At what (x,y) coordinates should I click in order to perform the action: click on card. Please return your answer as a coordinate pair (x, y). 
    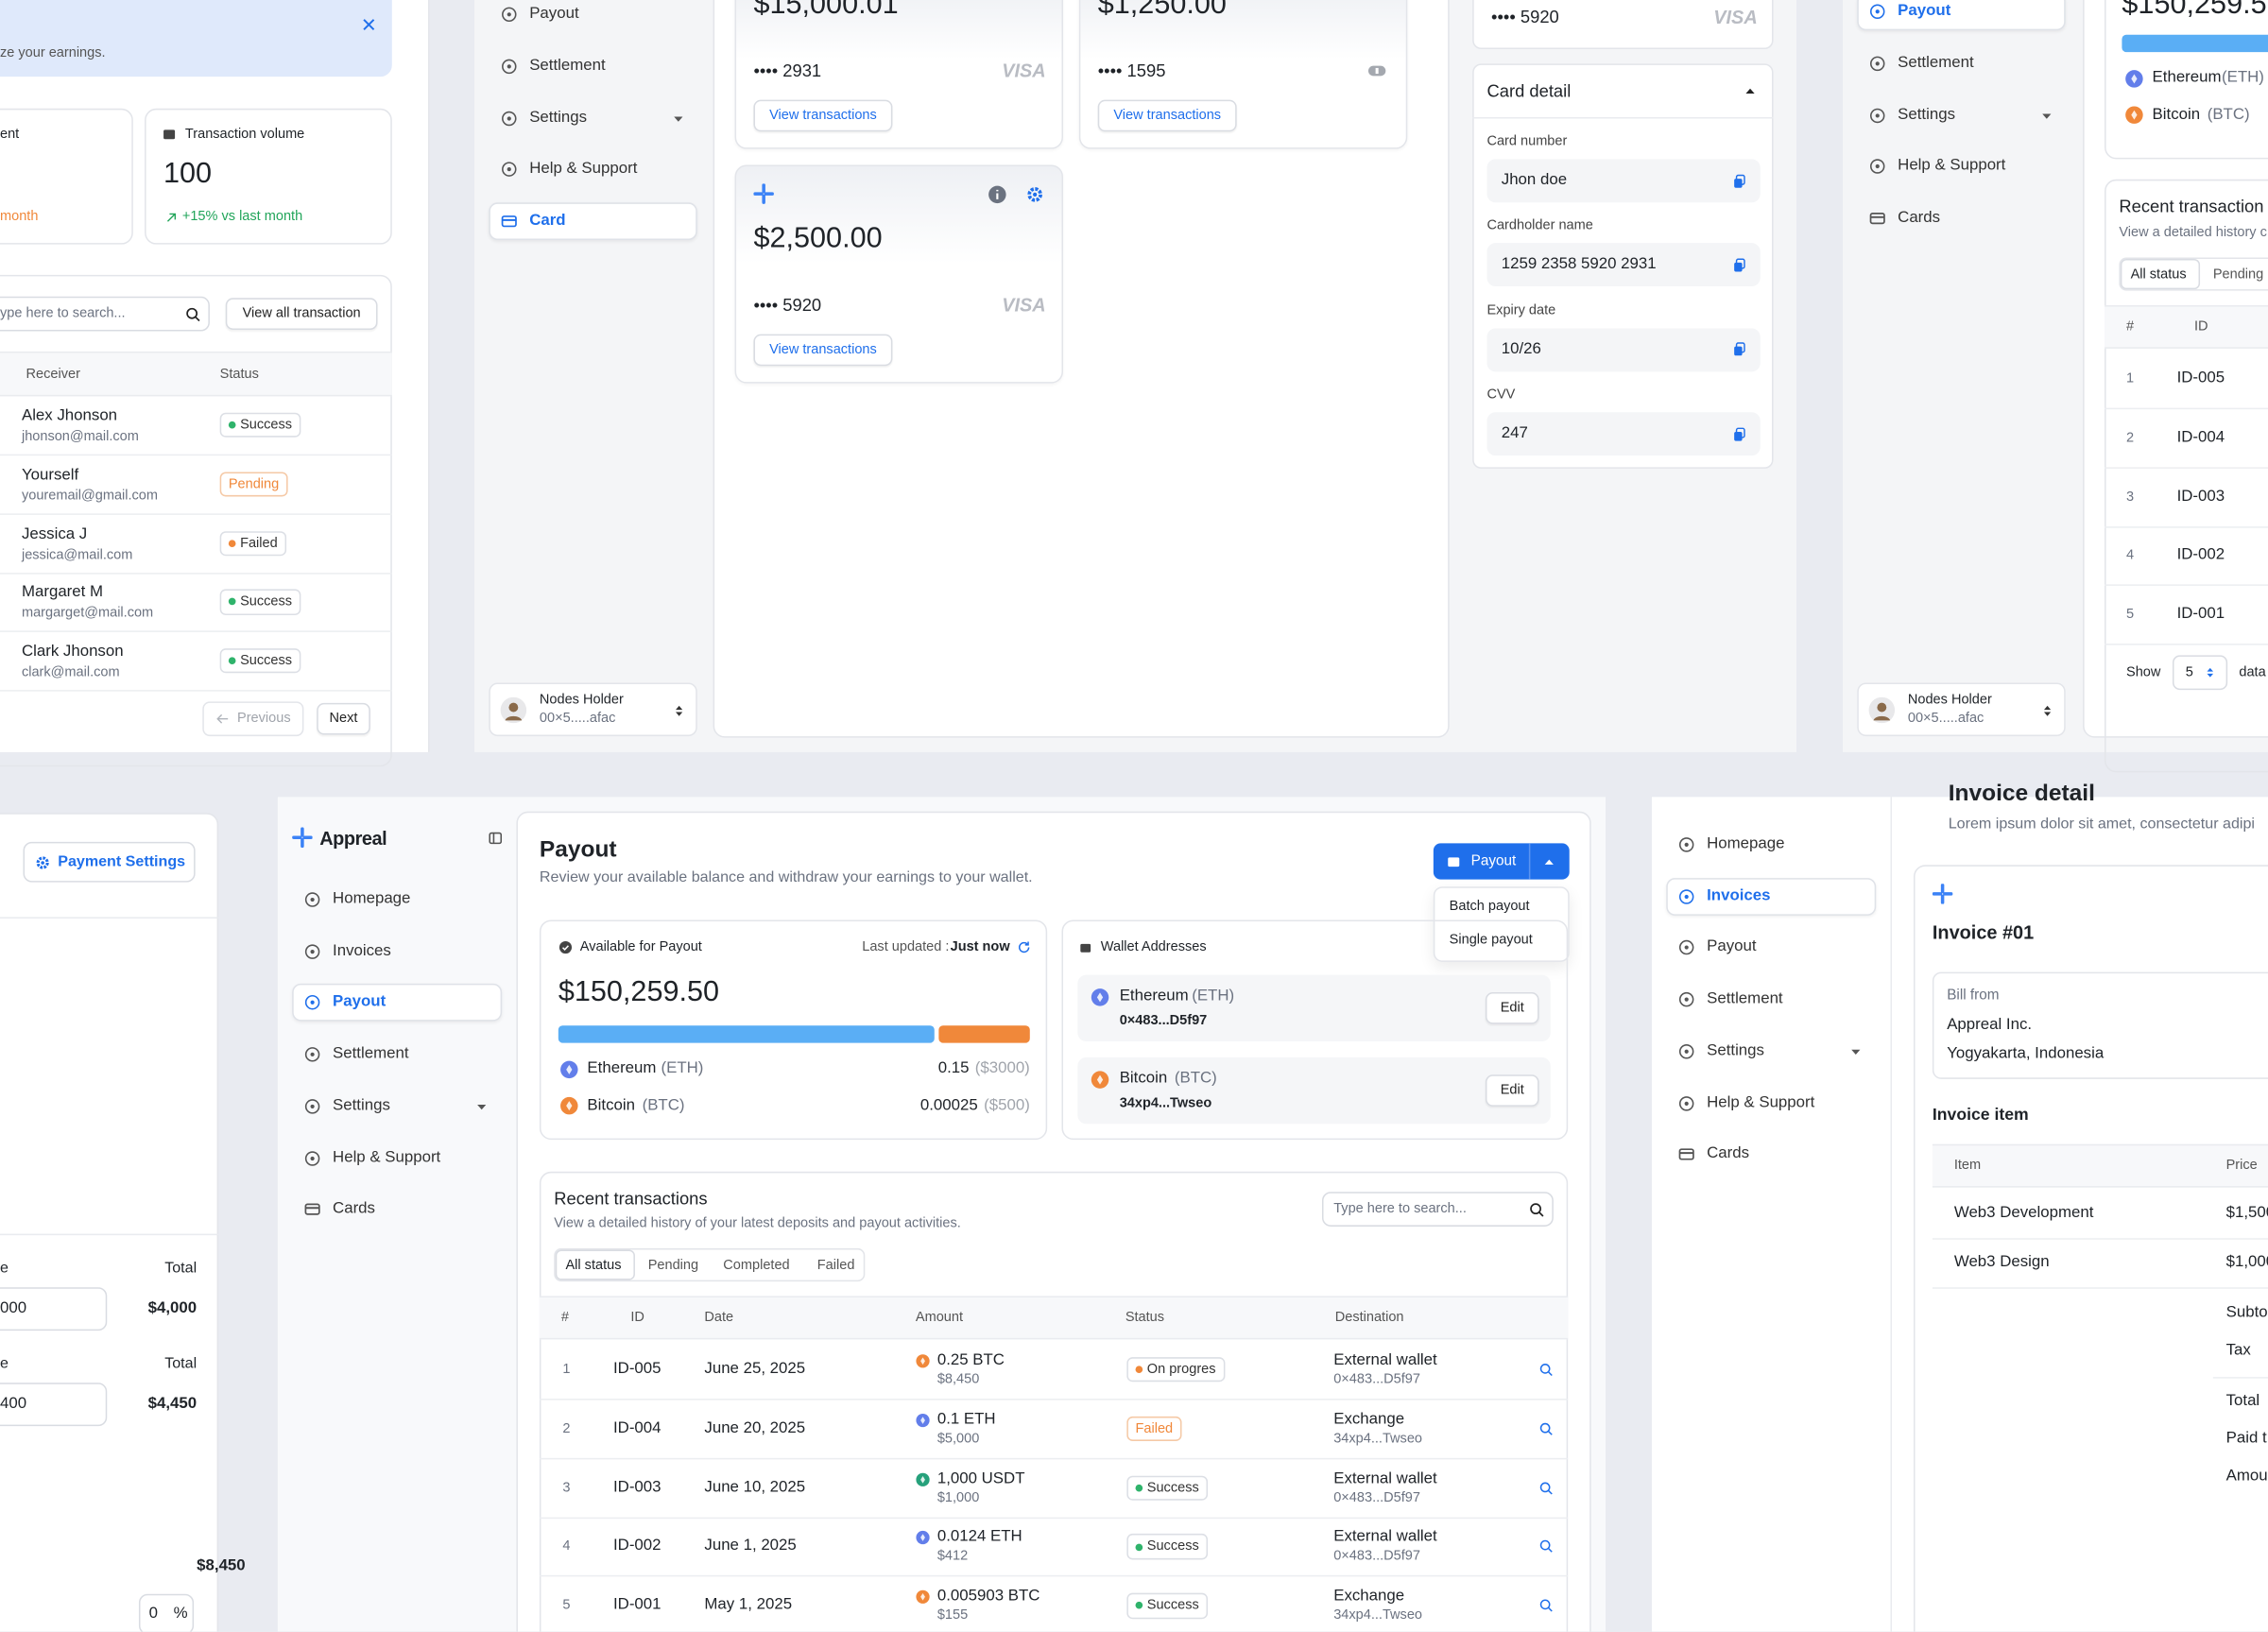
    Looking at the image, I should click on (898, 274).